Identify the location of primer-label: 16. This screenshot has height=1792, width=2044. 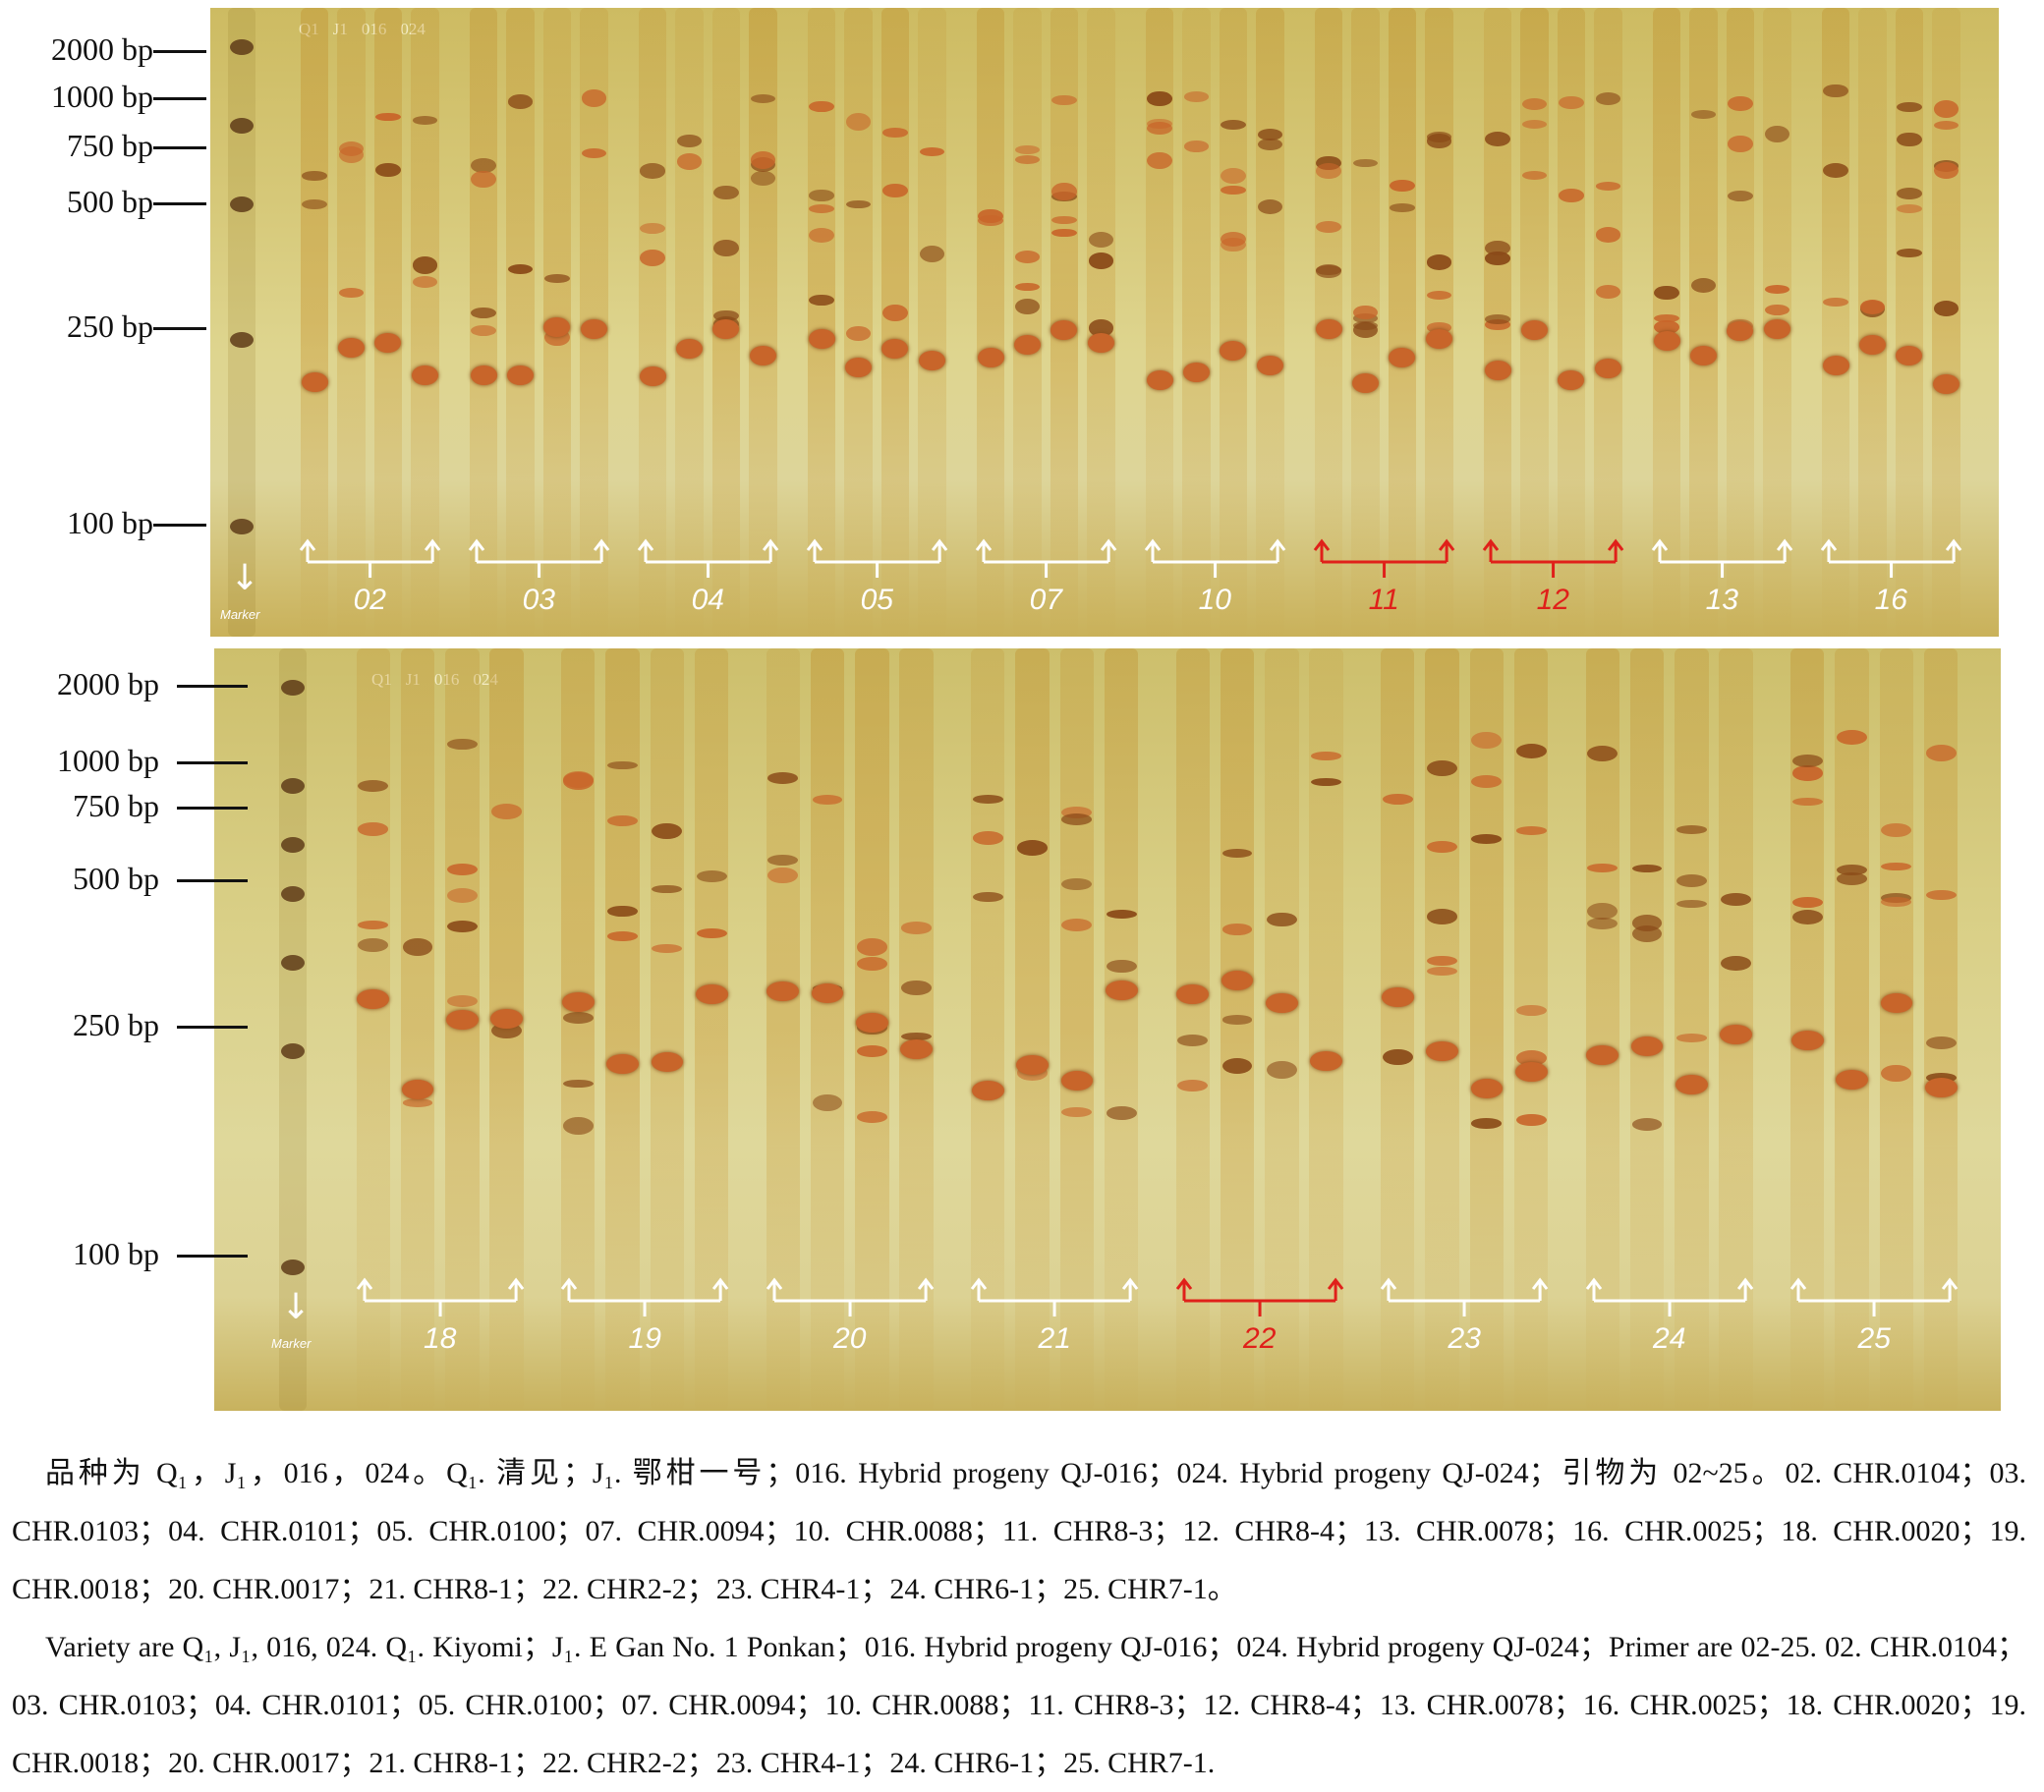
(1890, 600).